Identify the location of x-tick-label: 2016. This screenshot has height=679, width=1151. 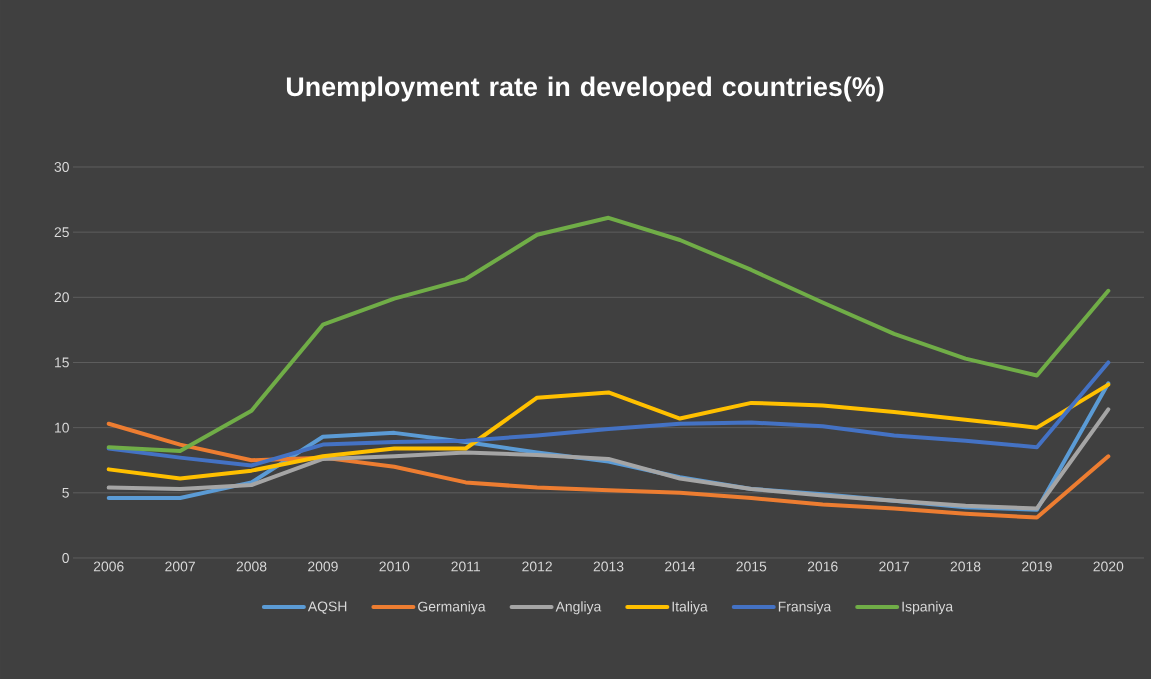
(822, 566).